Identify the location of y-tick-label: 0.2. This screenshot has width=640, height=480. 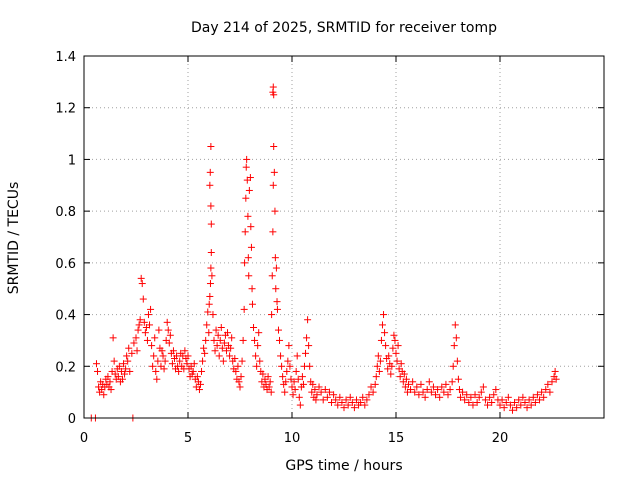
(65, 367).